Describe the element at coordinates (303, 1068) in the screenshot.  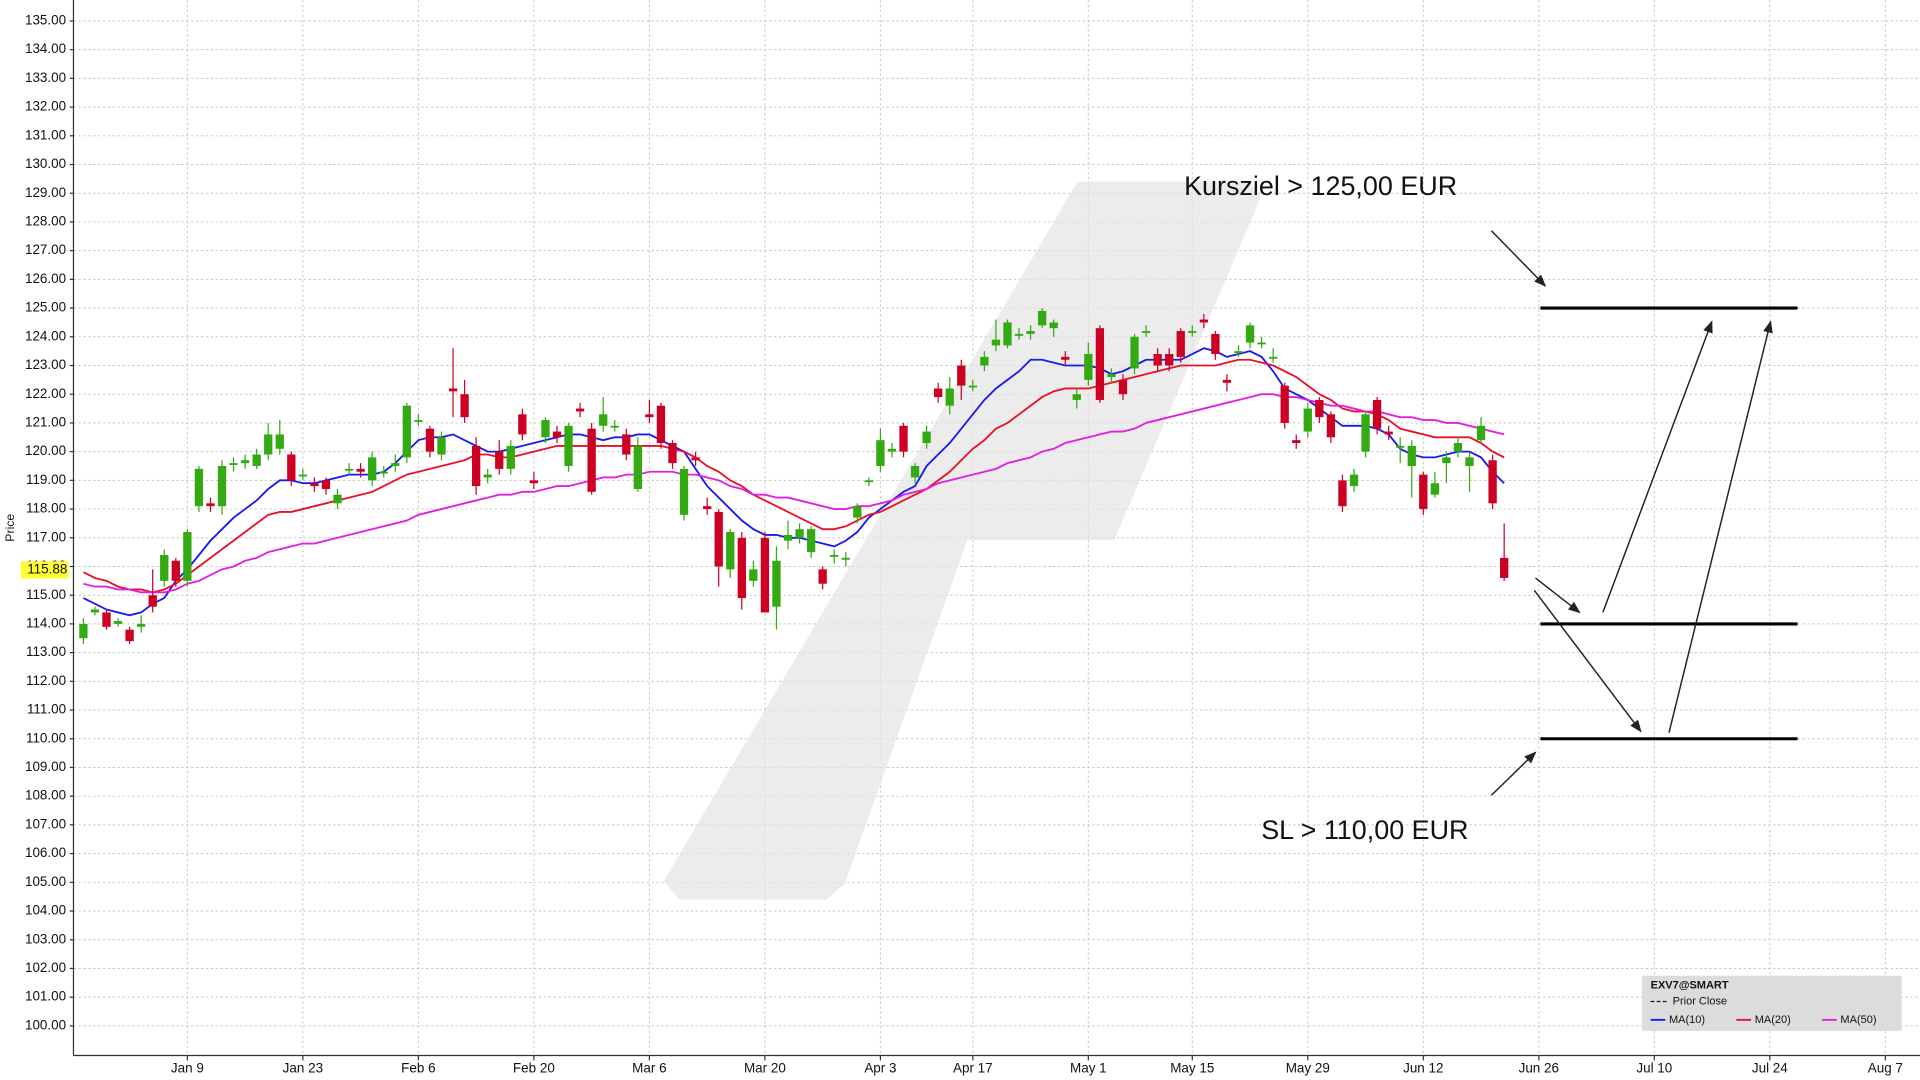
I see `x-tick-label: Jan 23` at that location.